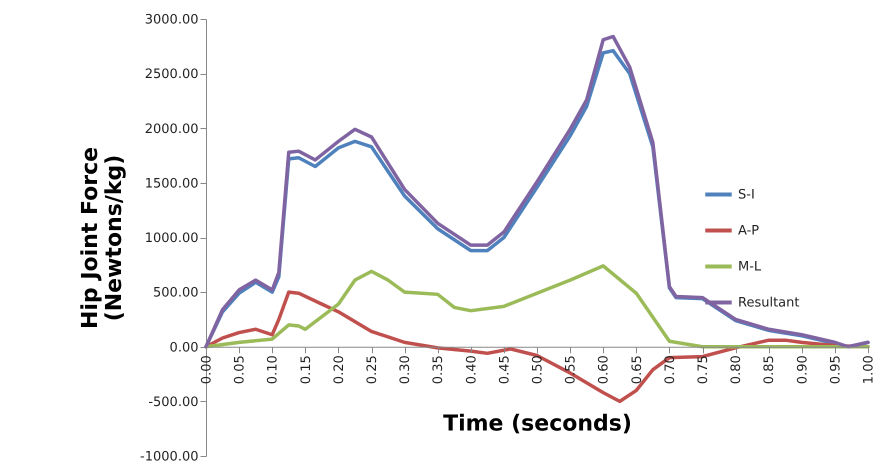 This screenshot has height=468, width=878. Describe the element at coordinates (184, 348) in the screenshot. I see `y-tick-label: 0.00` at that location.